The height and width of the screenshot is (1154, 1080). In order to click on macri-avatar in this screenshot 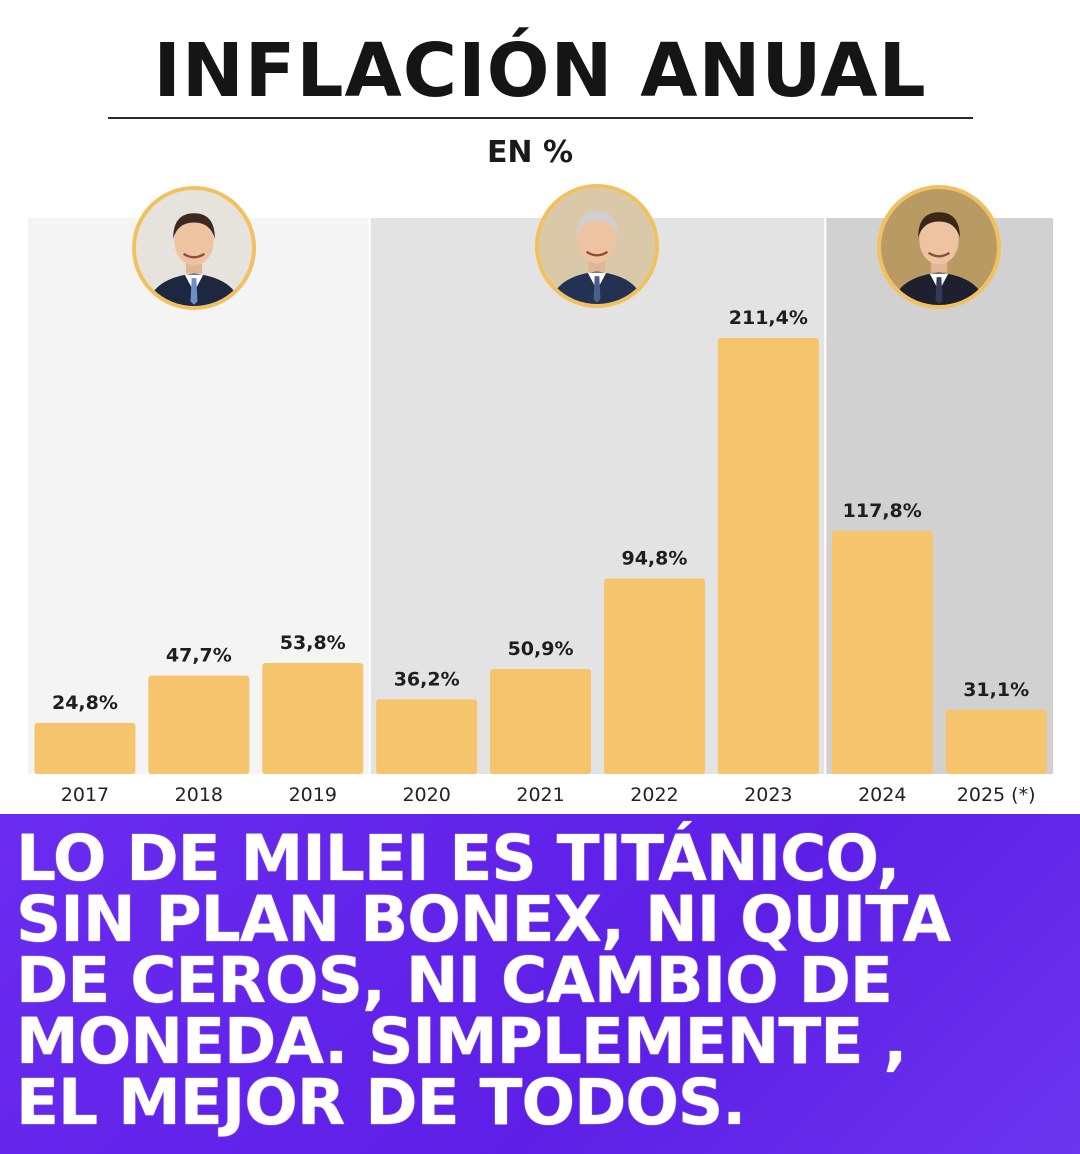, I will do `click(194, 248)`.